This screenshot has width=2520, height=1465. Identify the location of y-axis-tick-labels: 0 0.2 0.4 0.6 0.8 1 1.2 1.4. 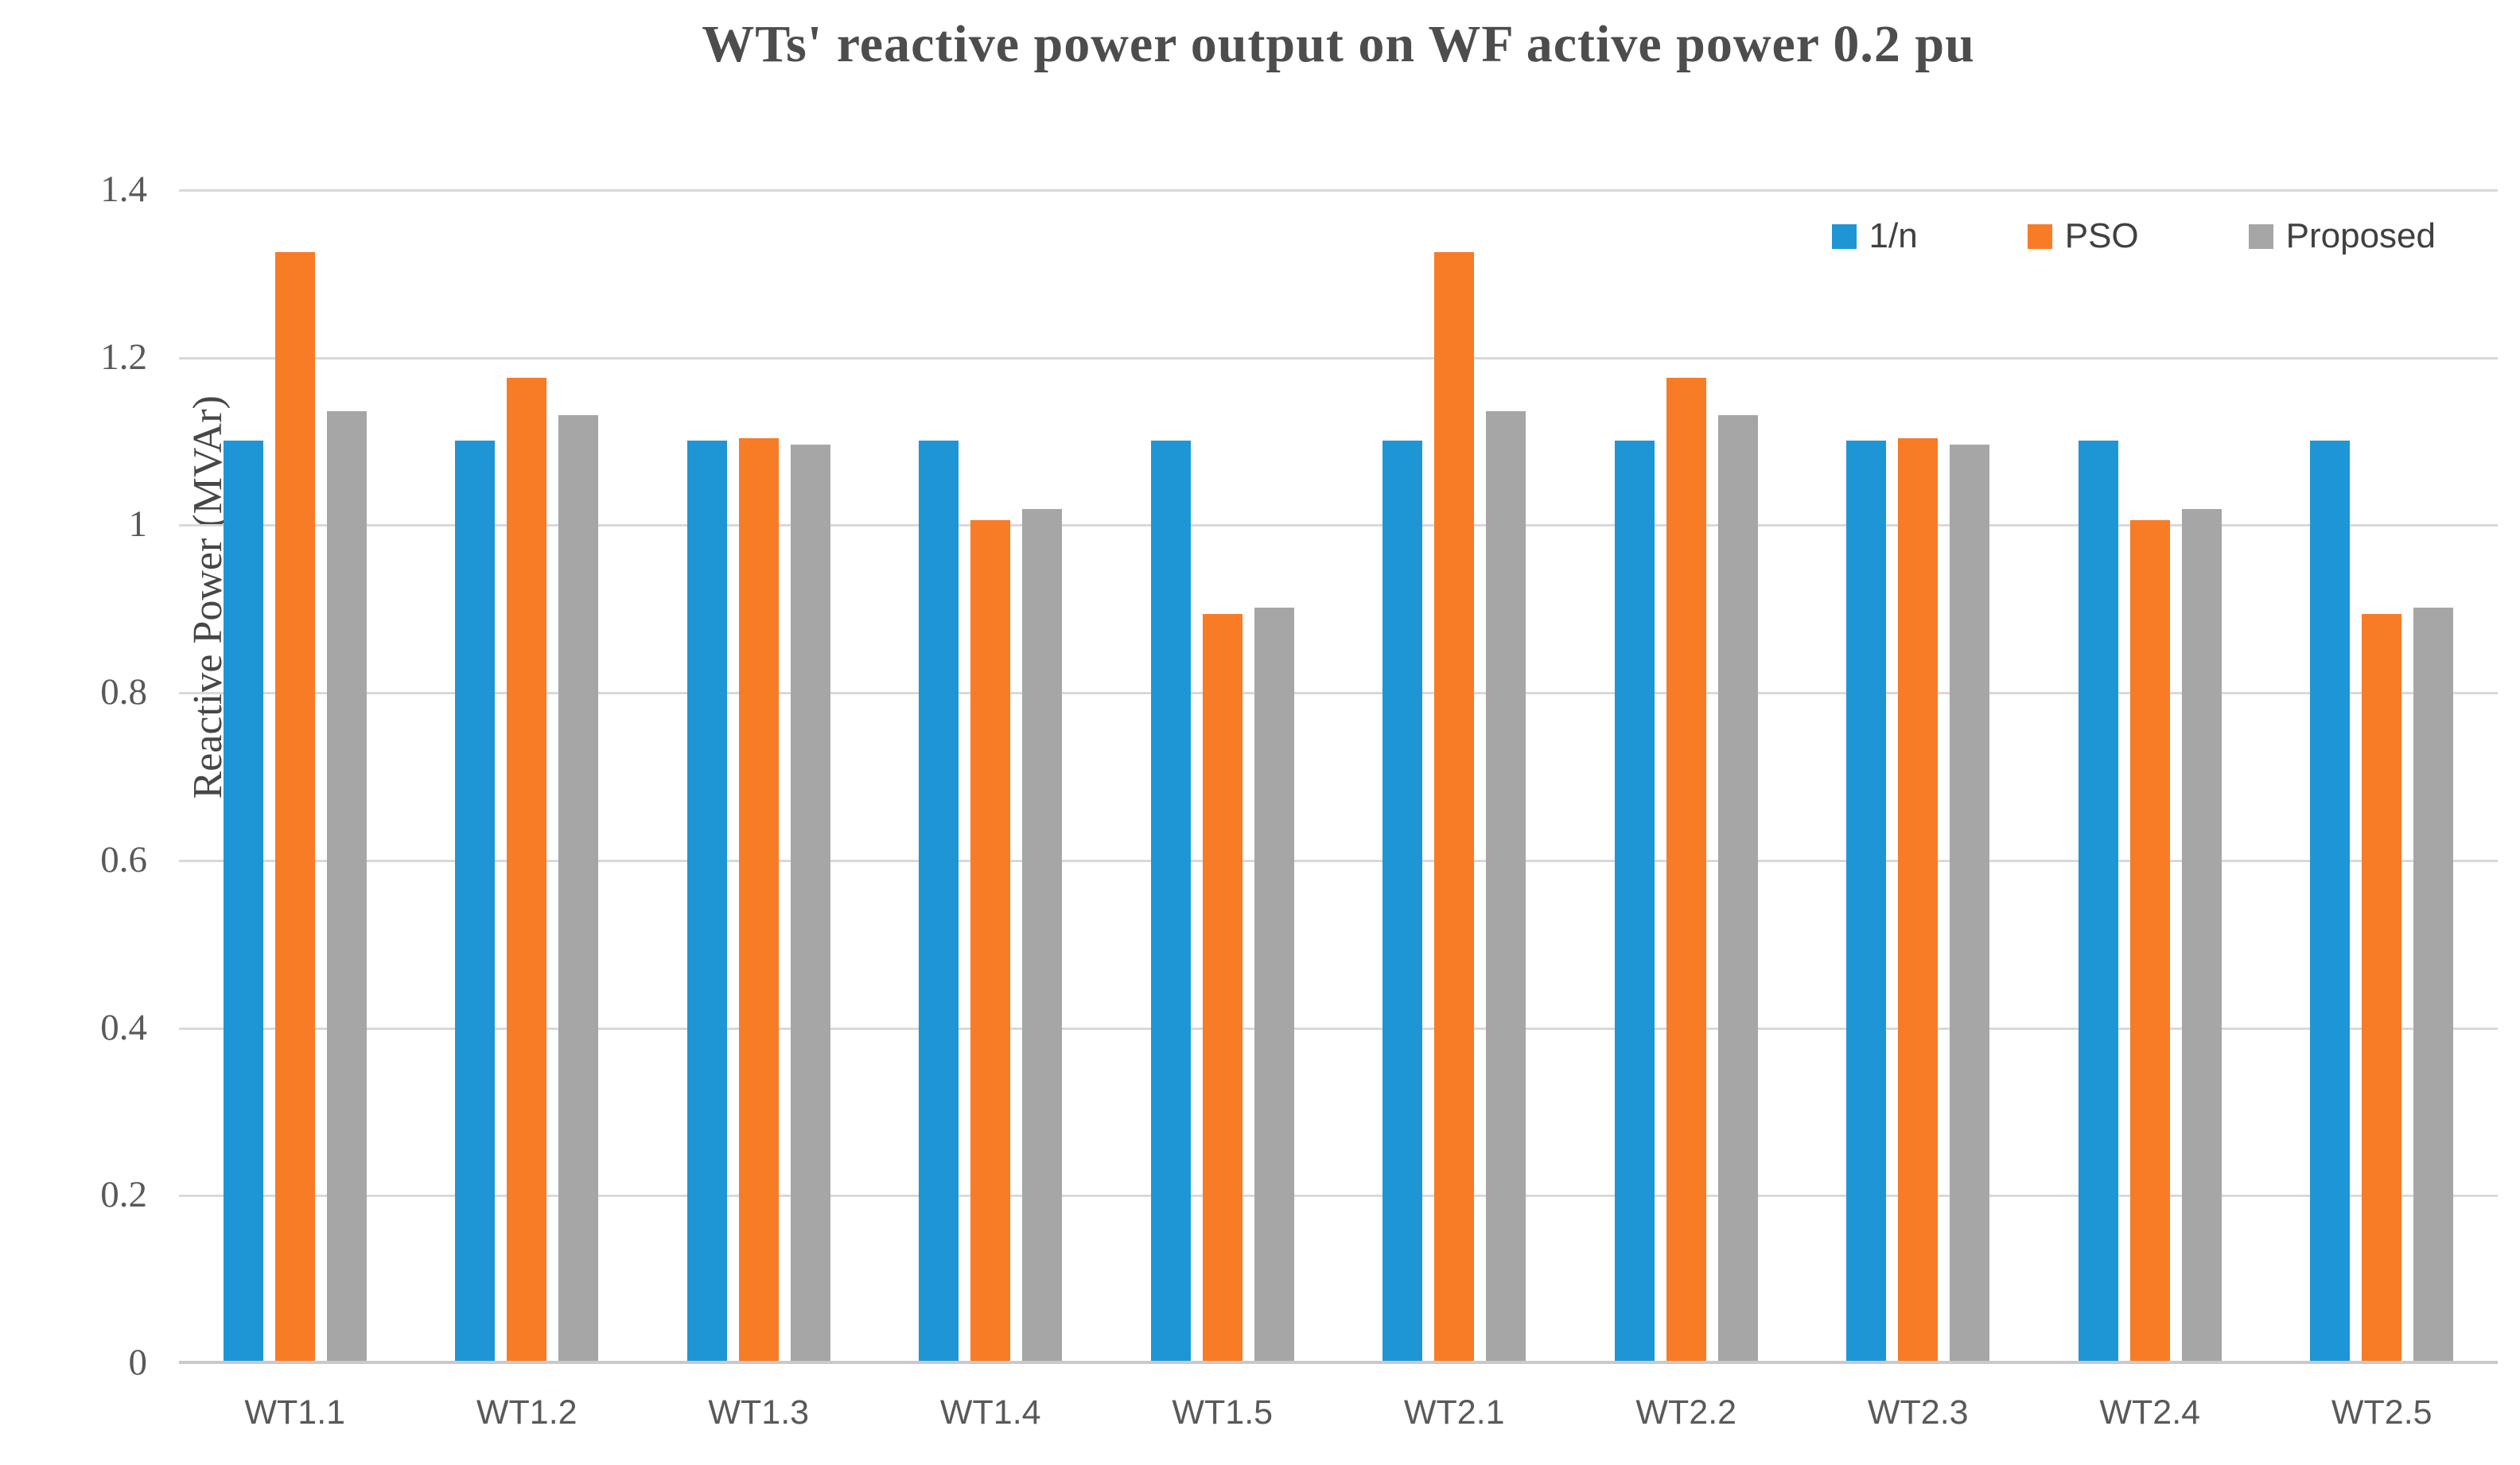
(74, 776).